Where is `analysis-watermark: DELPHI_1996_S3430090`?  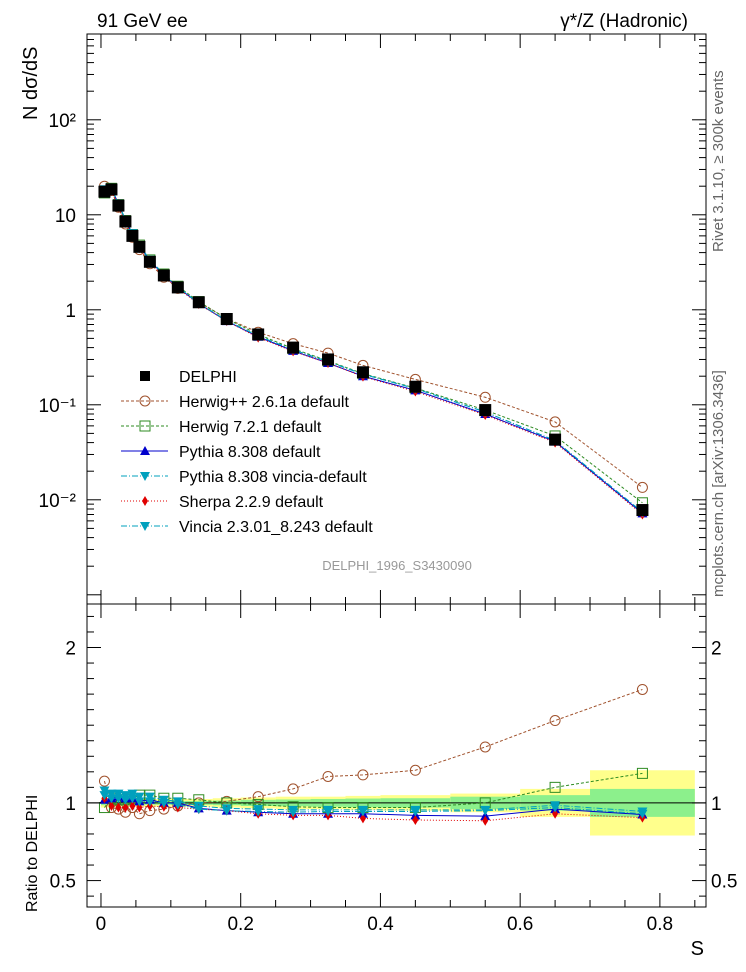 analysis-watermark: DELPHI_1996_S3430090 is located at coordinates (397, 565).